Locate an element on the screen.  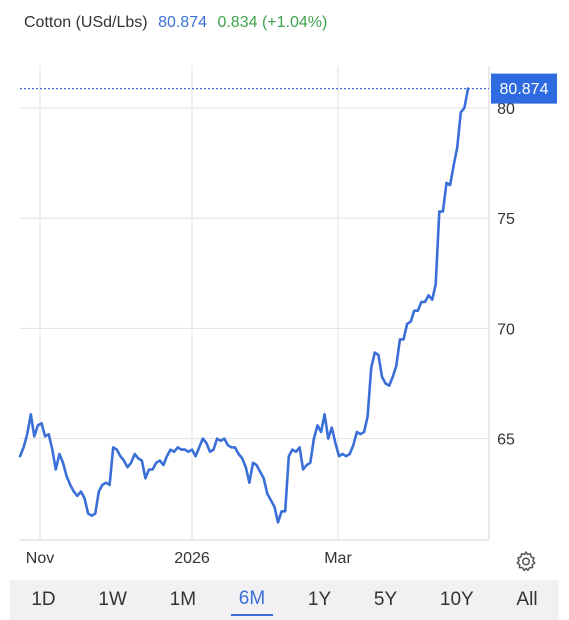
y-tick-label: 70 is located at coordinates (506, 329).